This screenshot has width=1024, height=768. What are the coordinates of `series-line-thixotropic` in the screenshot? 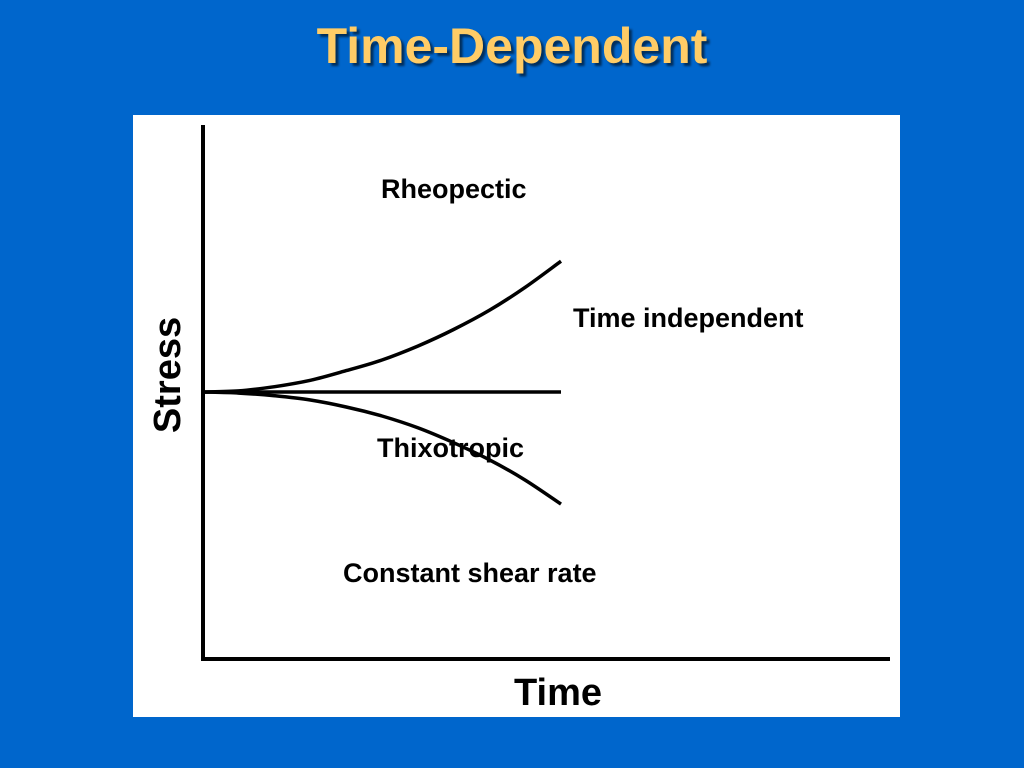 It's located at (382, 448).